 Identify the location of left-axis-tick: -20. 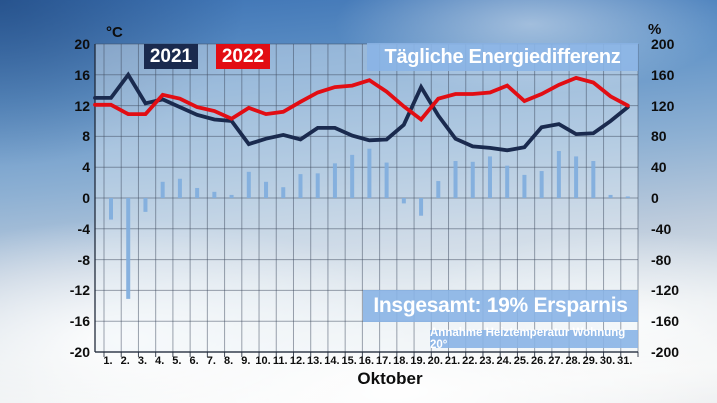
(79, 352).